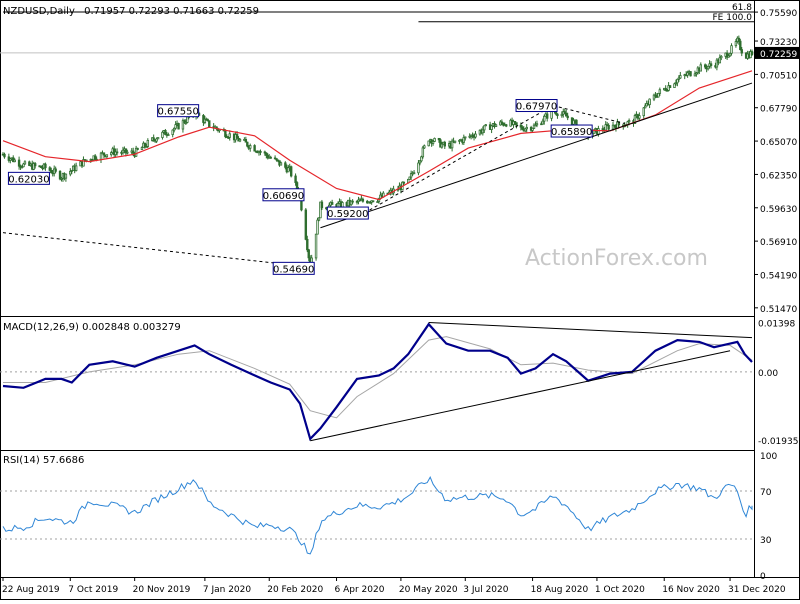 Image resolution: width=800 pixels, height=604 pixels. Describe the element at coordinates (763, 577) in the screenshot. I see `rsi-y-tick-label: 0` at that location.